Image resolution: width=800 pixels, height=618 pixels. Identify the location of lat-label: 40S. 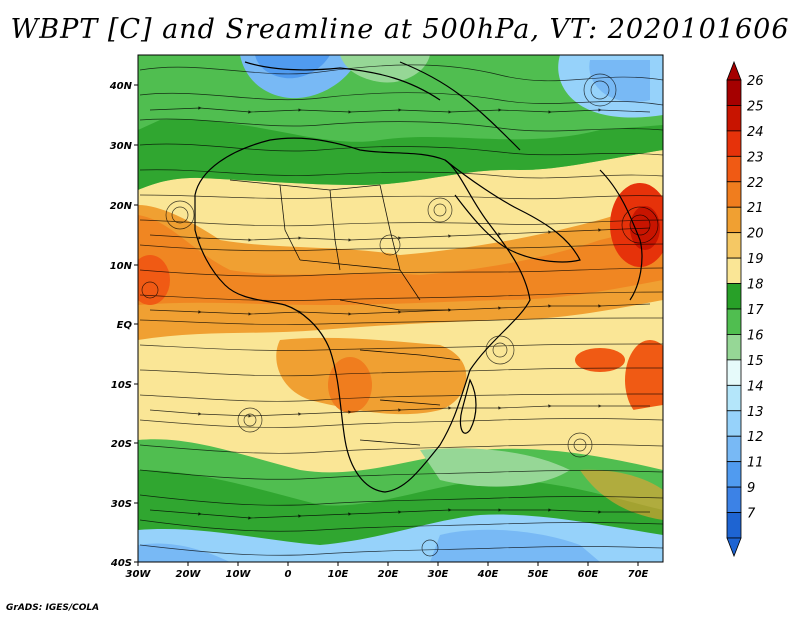
(121, 563).